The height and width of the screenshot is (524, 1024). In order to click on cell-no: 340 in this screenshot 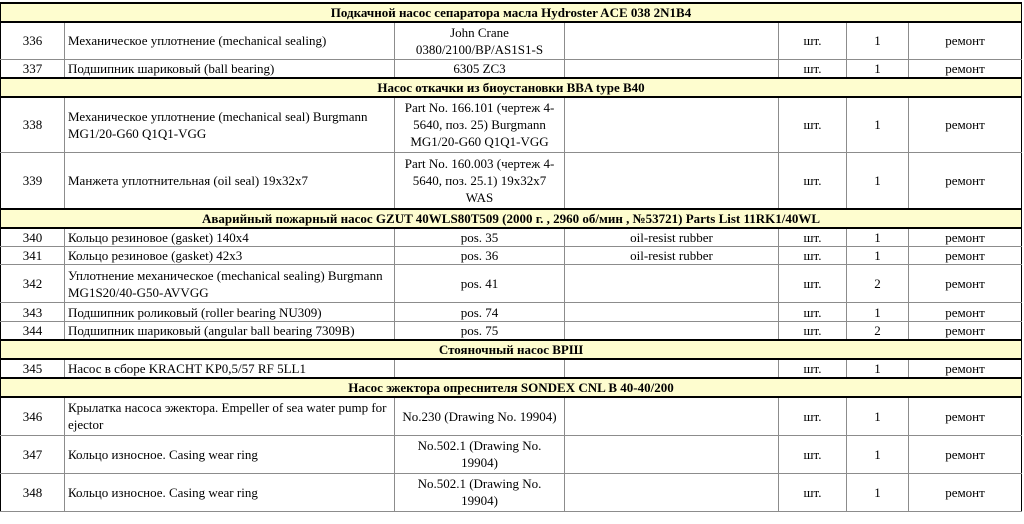, I will do `click(32, 237)`.